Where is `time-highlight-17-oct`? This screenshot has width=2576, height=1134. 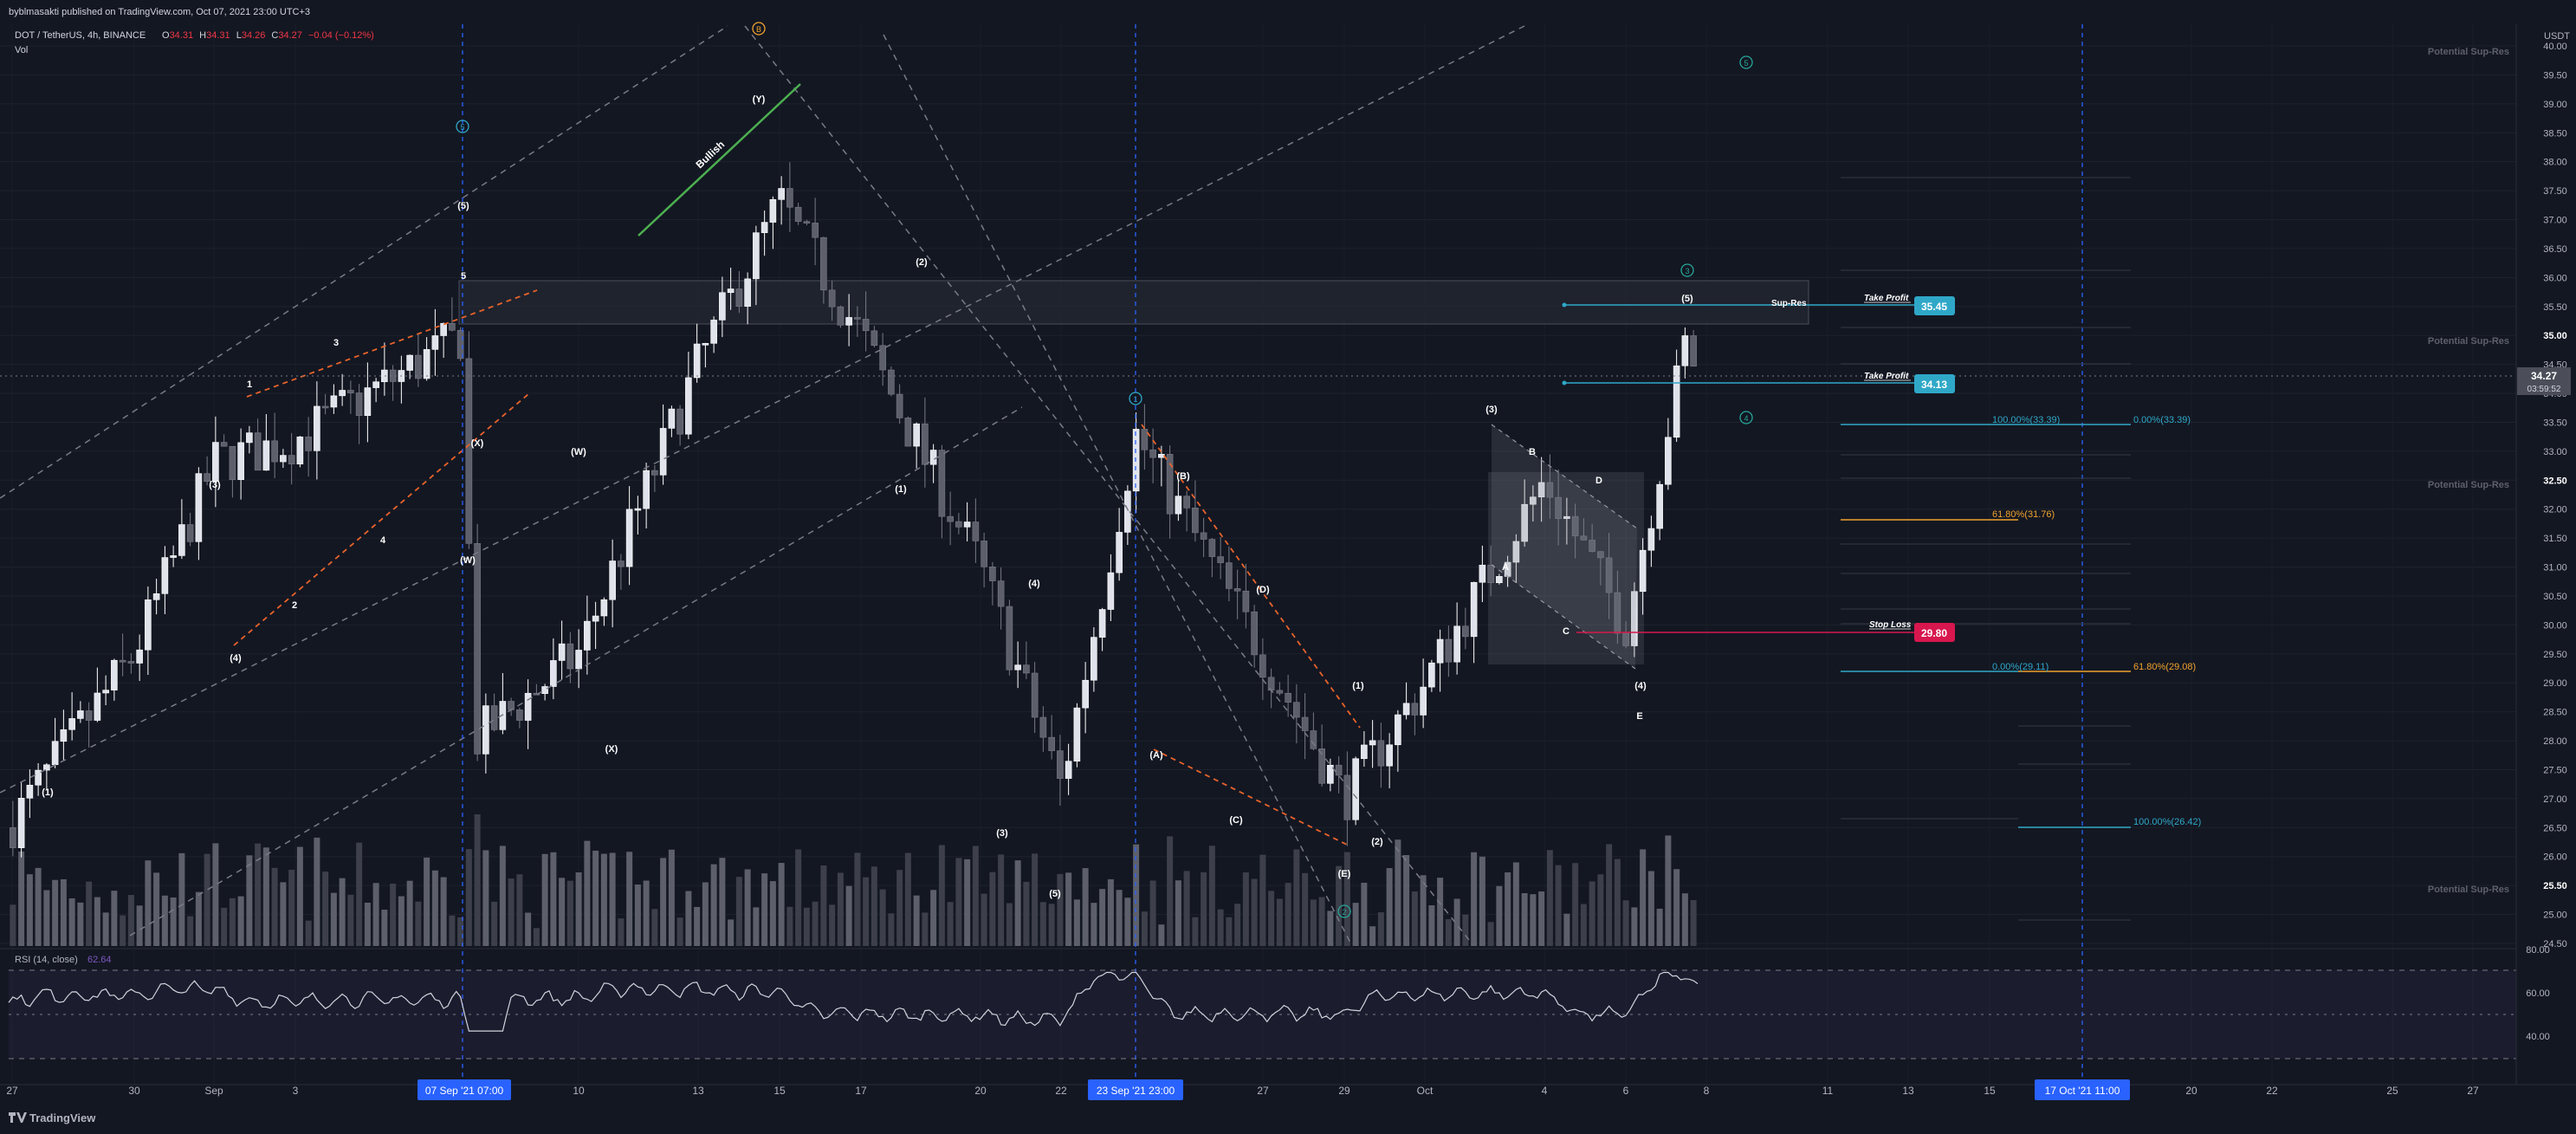
time-highlight-17-oct is located at coordinates (2082, 1089).